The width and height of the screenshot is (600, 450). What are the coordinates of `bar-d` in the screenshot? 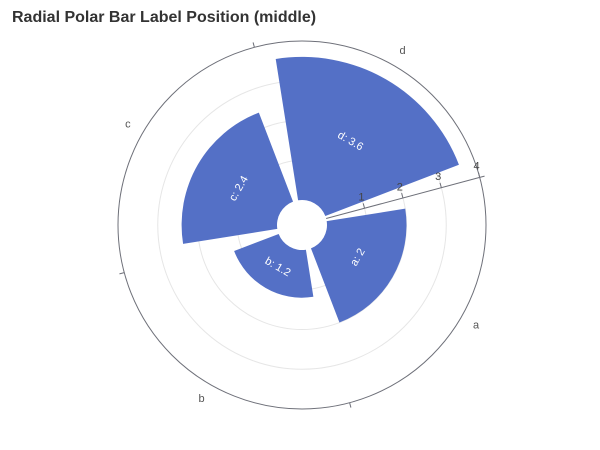 It's located at (367, 136).